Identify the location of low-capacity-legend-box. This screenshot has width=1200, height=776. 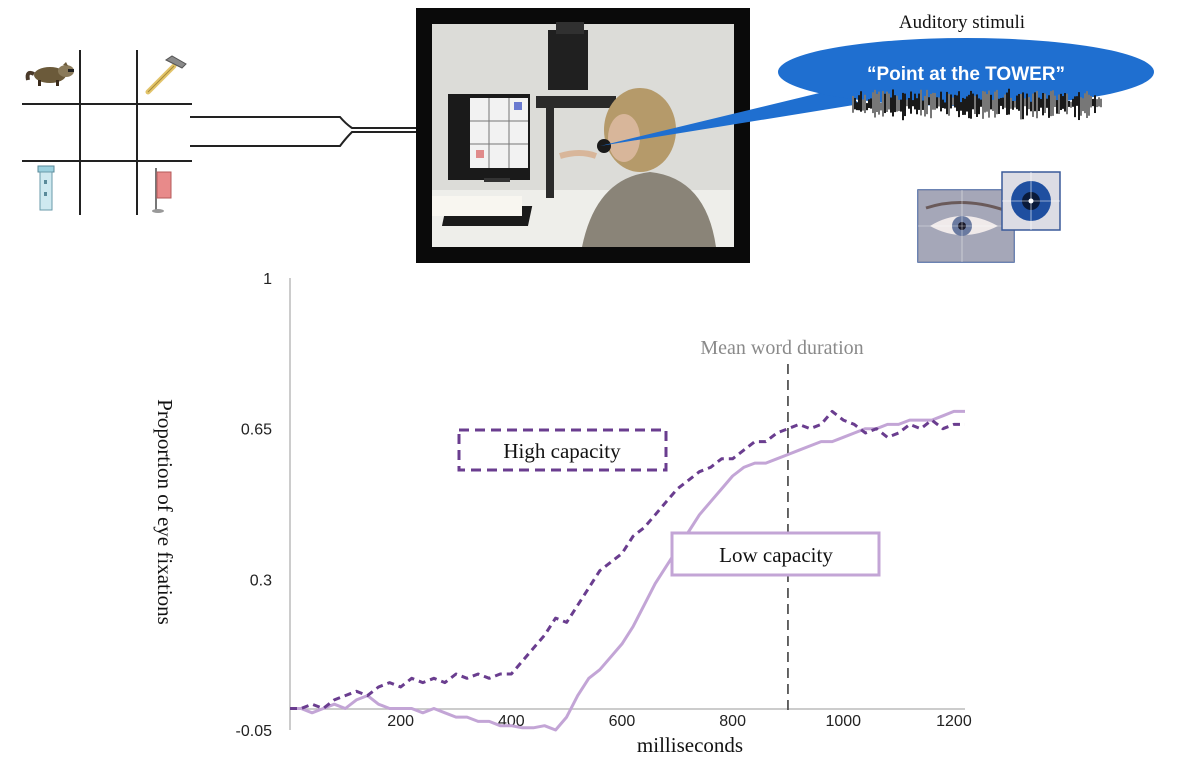
(775, 554).